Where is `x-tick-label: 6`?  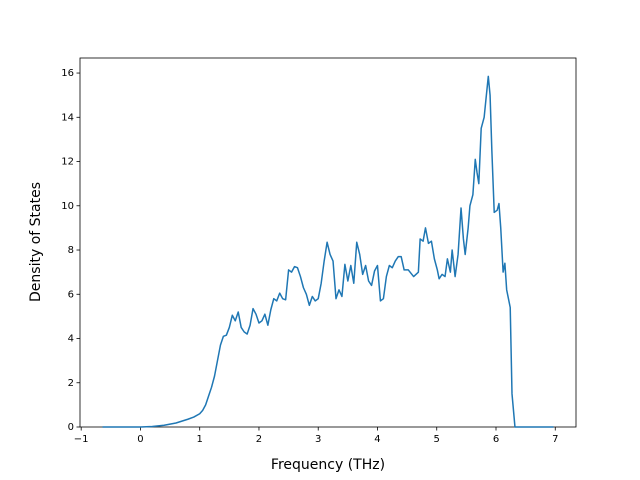 x-tick-label: 6 is located at coordinates (496, 439).